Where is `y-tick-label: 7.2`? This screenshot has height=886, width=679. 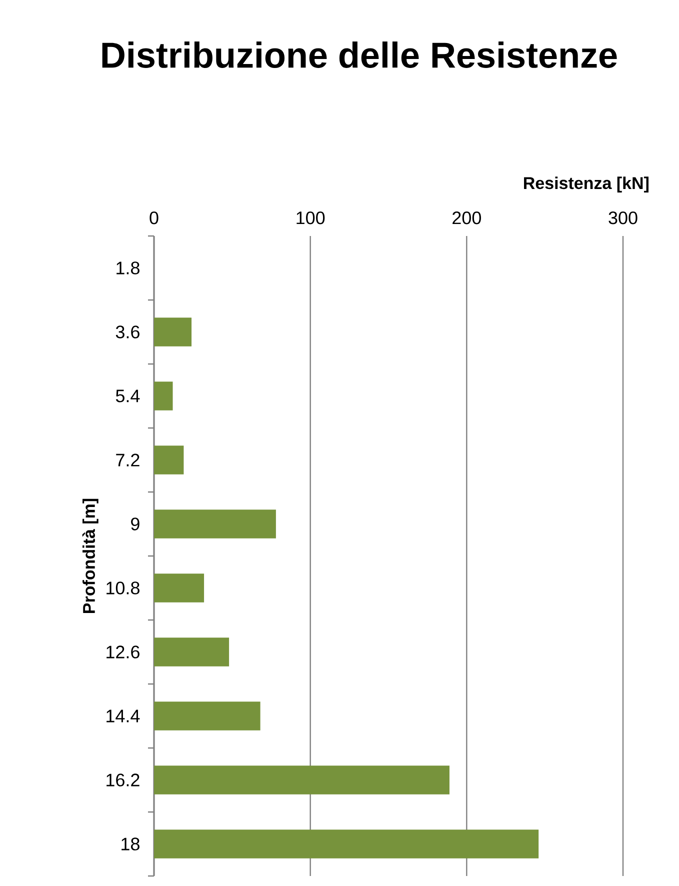 y-tick-label: 7.2 is located at coordinates (128, 460).